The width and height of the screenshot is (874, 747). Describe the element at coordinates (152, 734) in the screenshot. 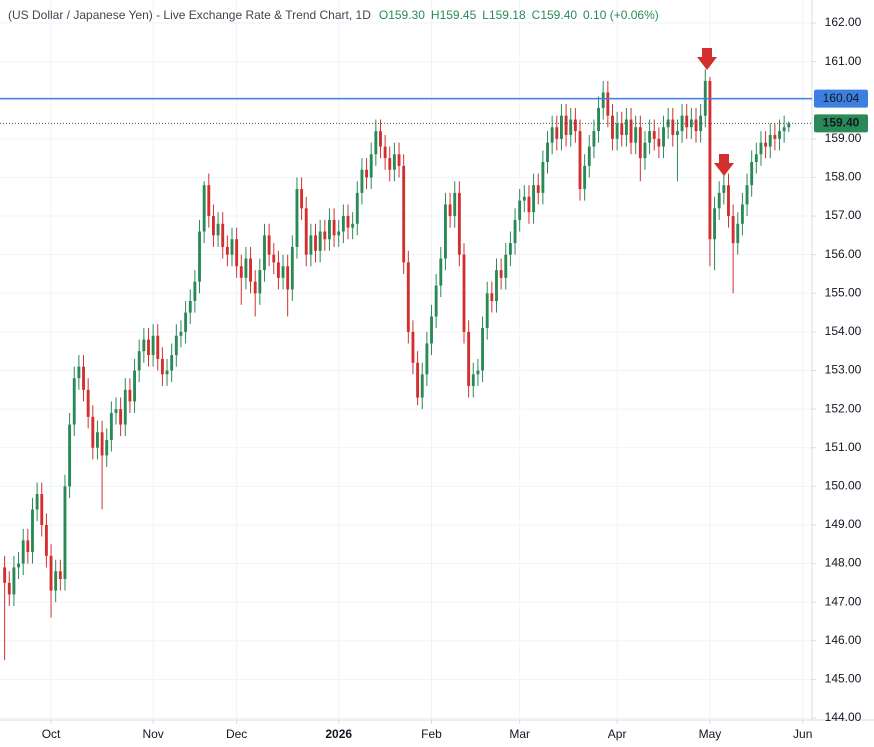

I see `x-tick-label: Nov` at that location.